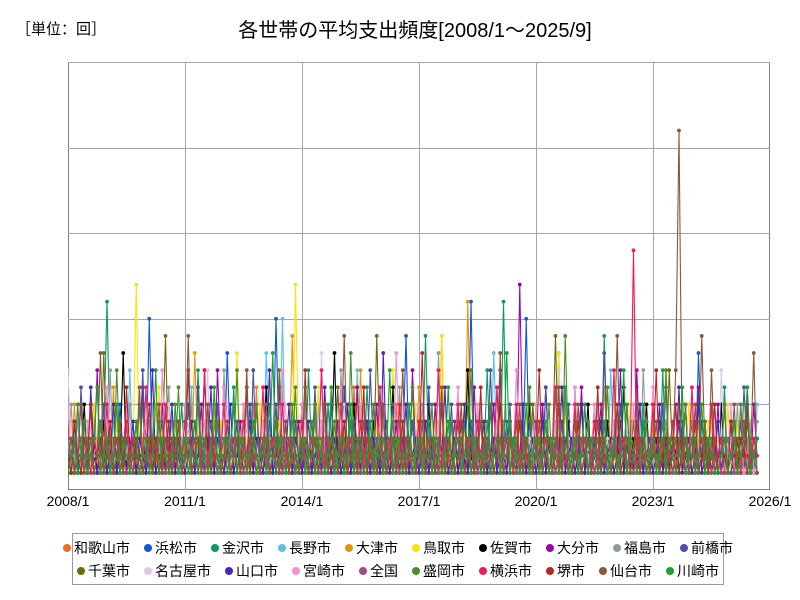 Image resolution: width=800 pixels, height=600 pixels. Describe the element at coordinates (170, 548) in the screenshot. I see `legend-item-浜松市: 浜松市` at that location.